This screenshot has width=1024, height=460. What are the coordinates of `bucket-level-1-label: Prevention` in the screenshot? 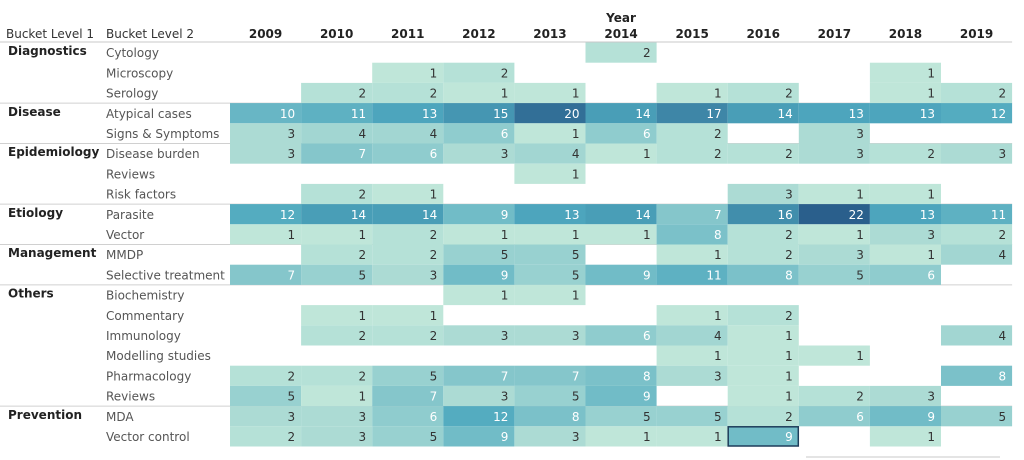 It's located at (45, 415).